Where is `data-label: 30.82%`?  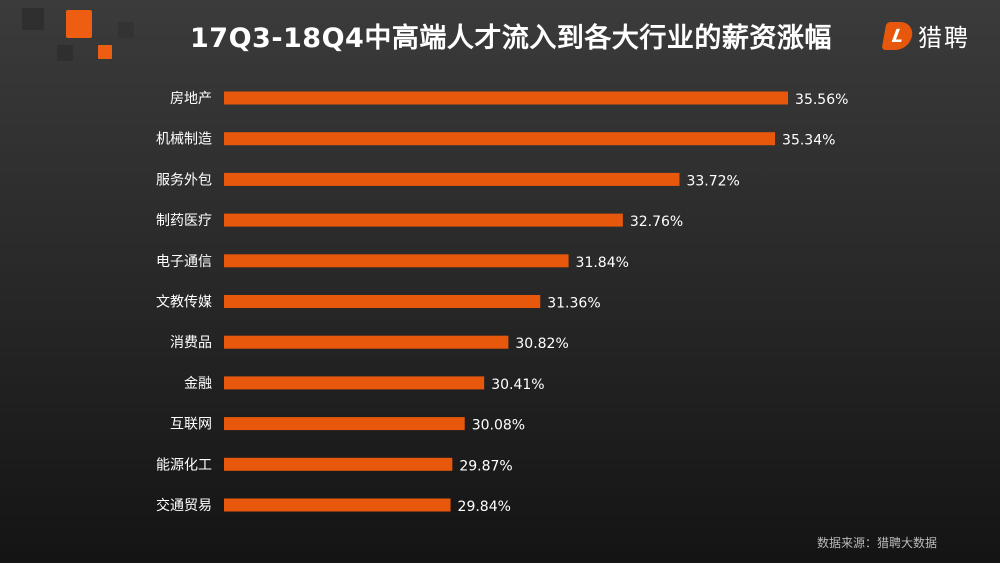
data-label: 30.82% is located at coordinates (541, 344).